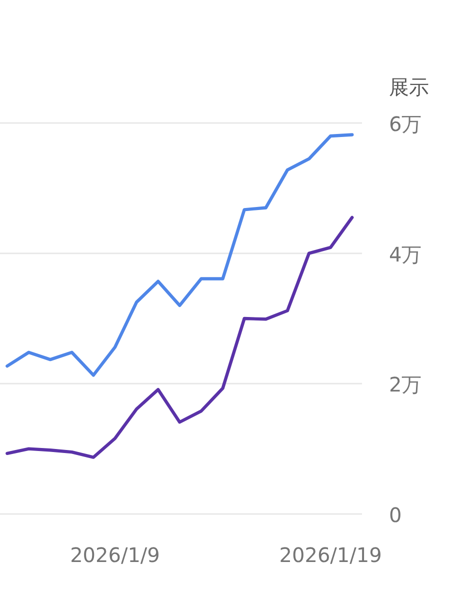 The width and height of the screenshot is (458, 600). Describe the element at coordinates (115, 555) in the screenshot. I see `x-tick-label: 2026/1/9` at that location.